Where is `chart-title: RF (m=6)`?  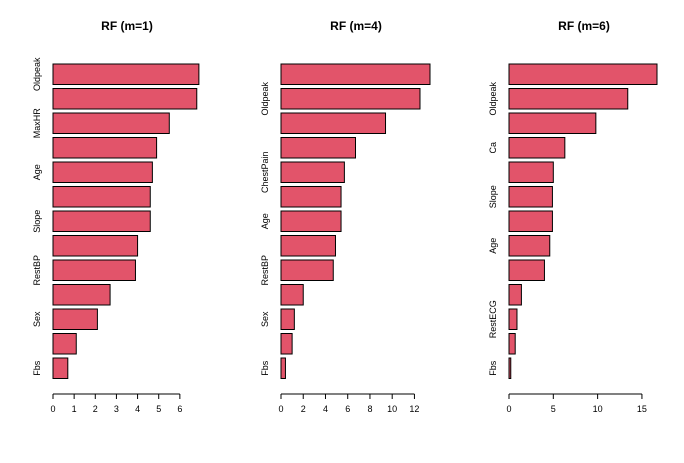 chart-title: RF (m=6) is located at coordinates (584, 26).